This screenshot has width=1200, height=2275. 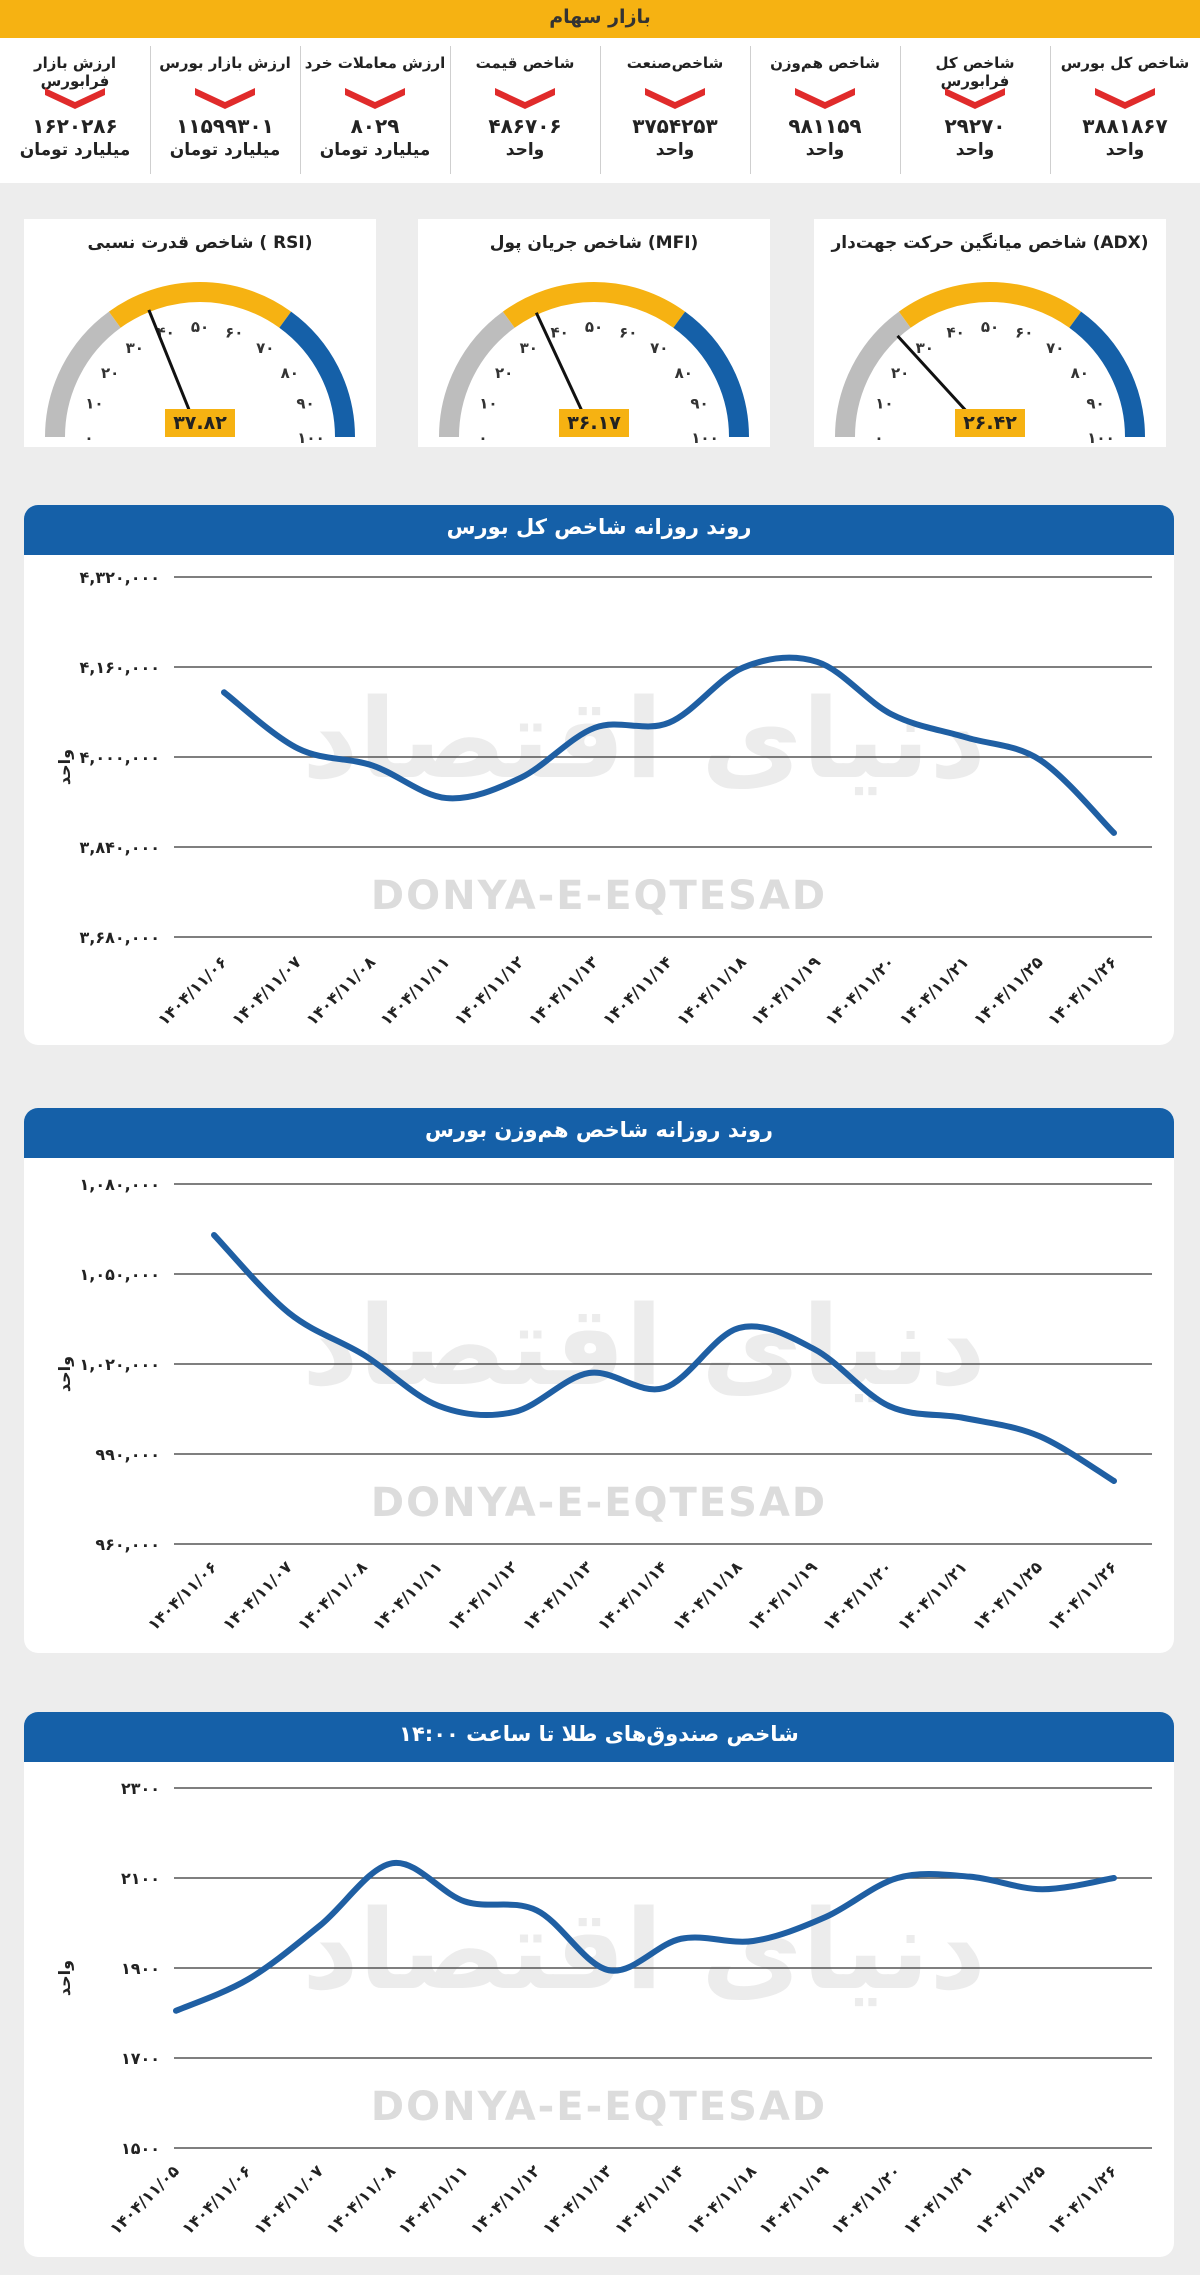 What do you see at coordinates (990, 423) in the screenshot?
I see `gauge-value: ۲۶.۴۲` at bounding box center [990, 423].